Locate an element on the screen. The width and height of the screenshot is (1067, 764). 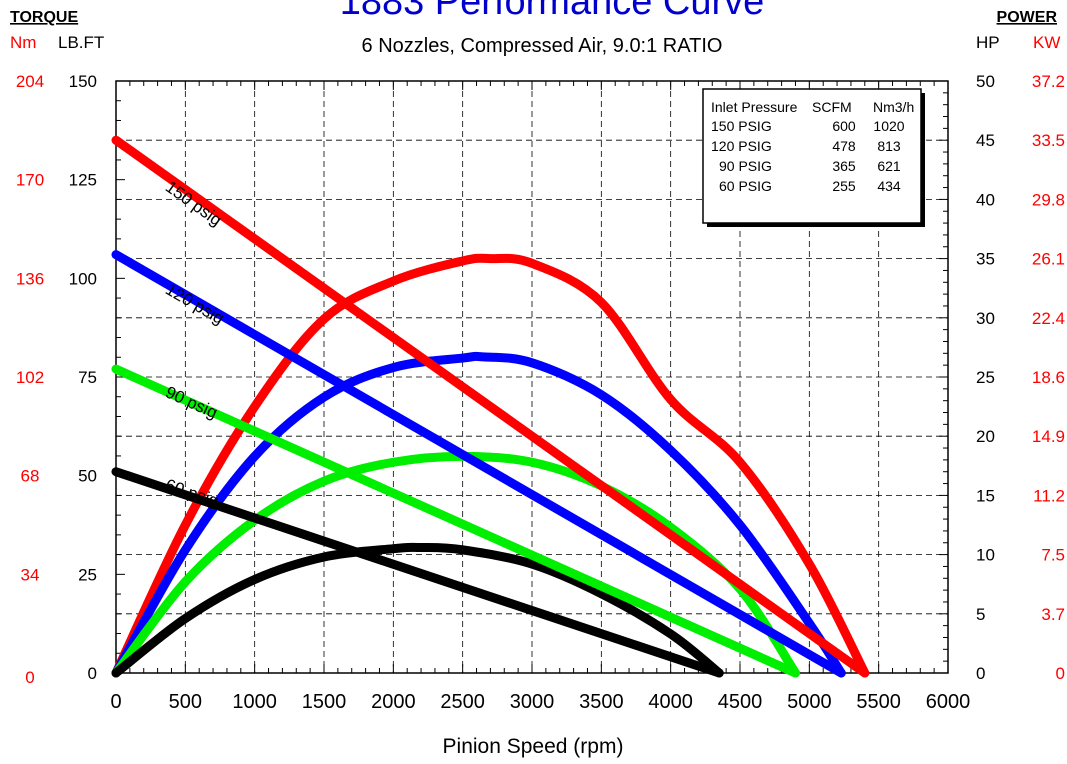
x-tick-label: 5500 is located at coordinates (878, 702).